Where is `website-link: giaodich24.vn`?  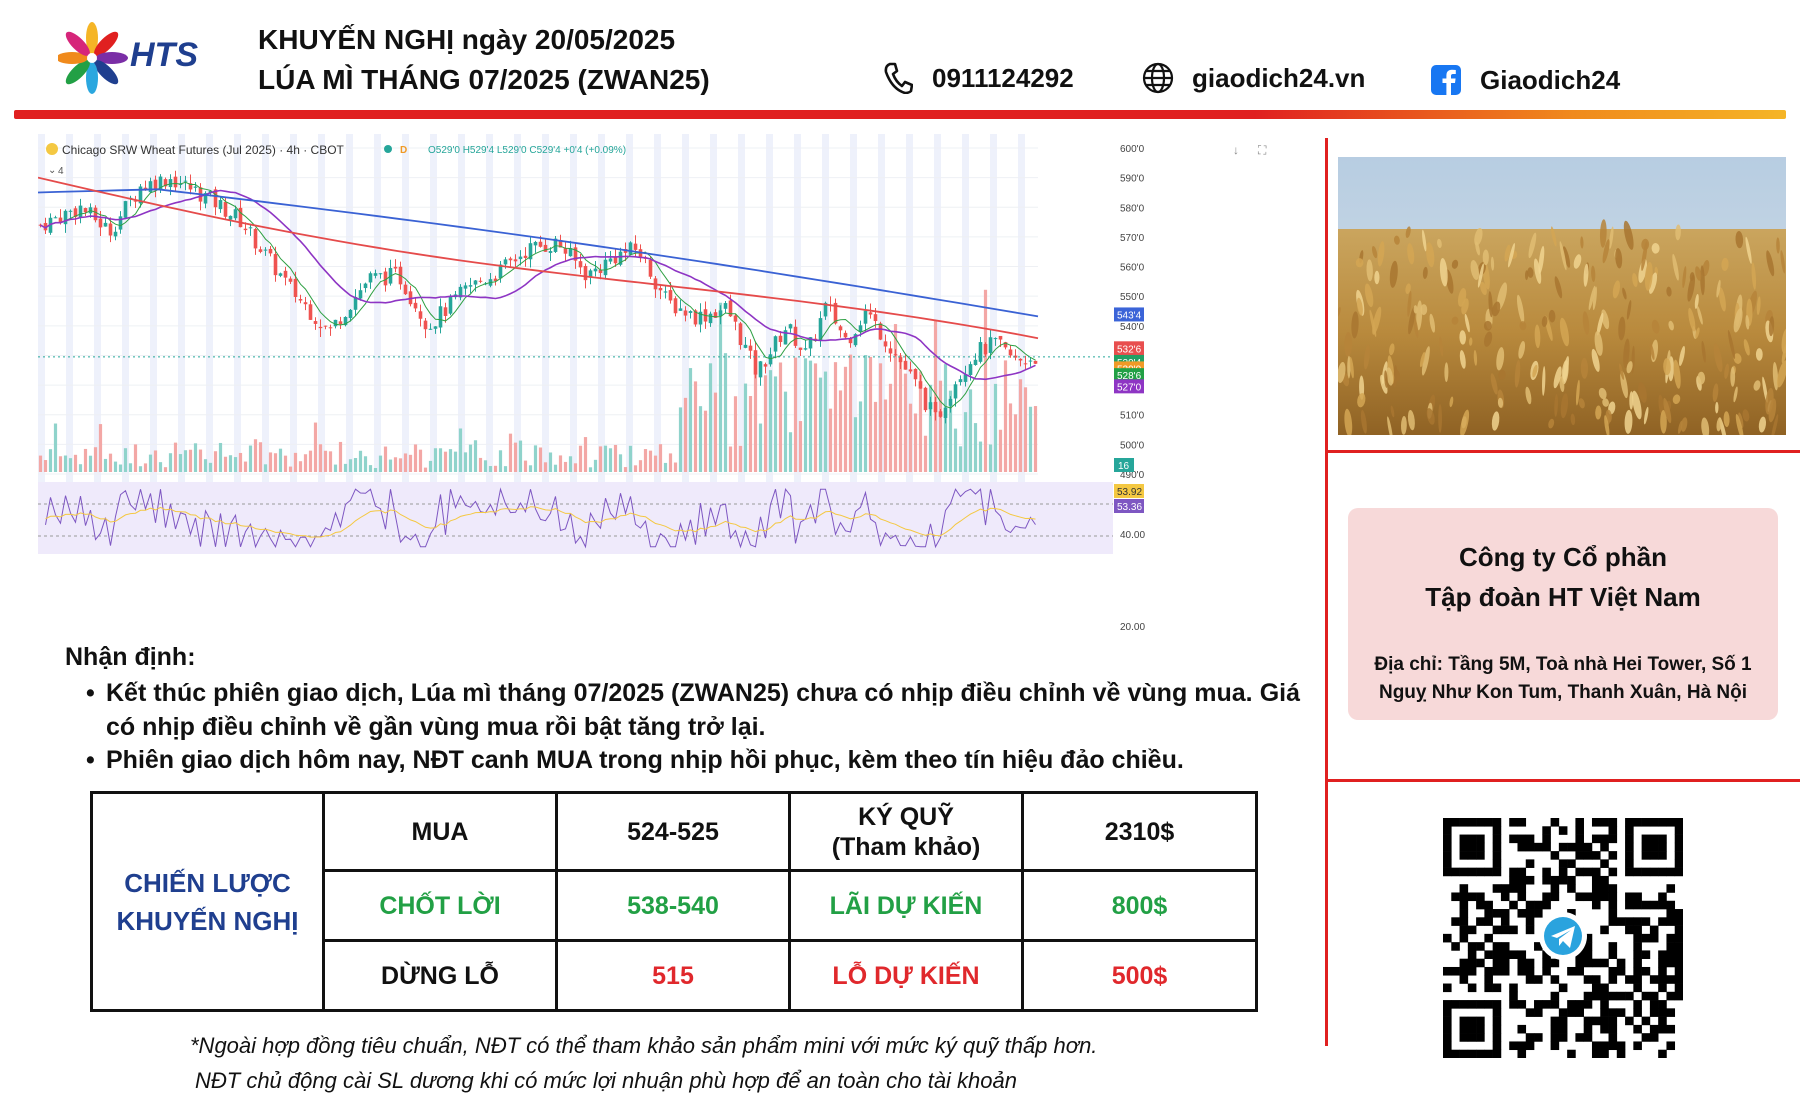
website-link: giaodich24.vn is located at coordinates (1279, 77).